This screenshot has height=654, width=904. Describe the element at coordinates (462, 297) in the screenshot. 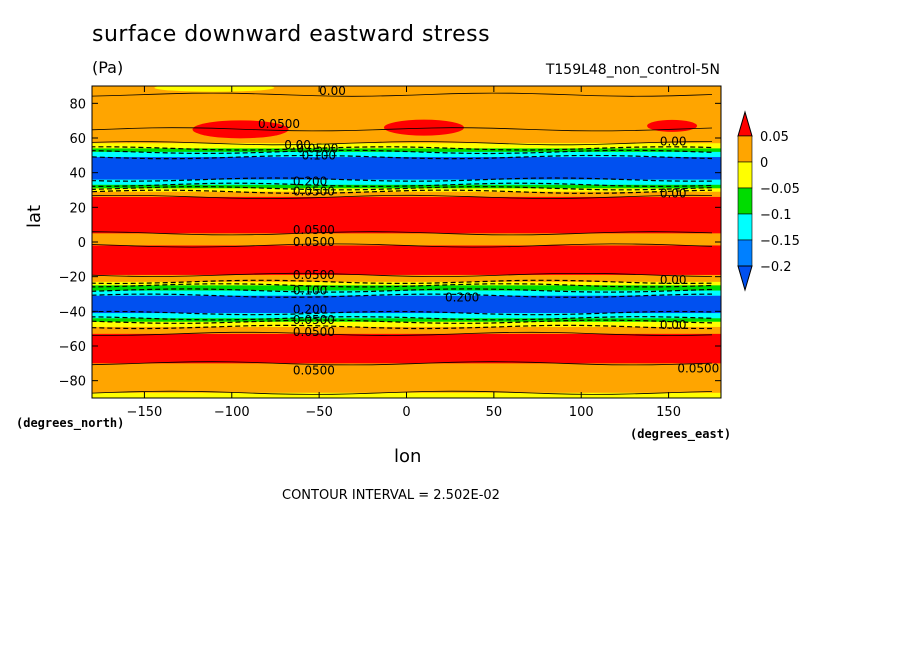

I see `contour-label-14: 0.200` at that location.